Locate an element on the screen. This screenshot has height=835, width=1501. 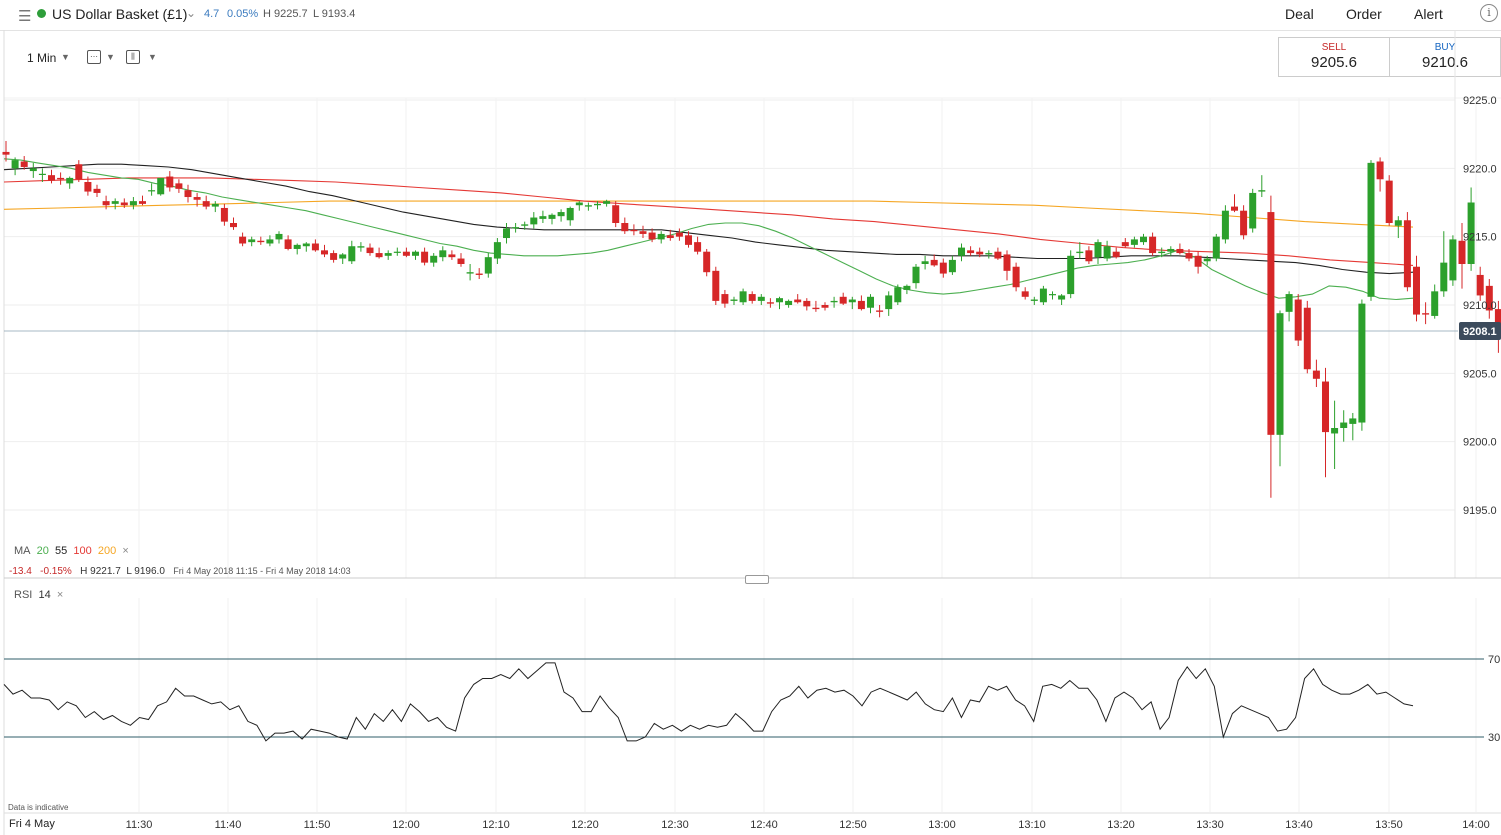
remove-ma-icon: × is located at coordinates (125, 551).